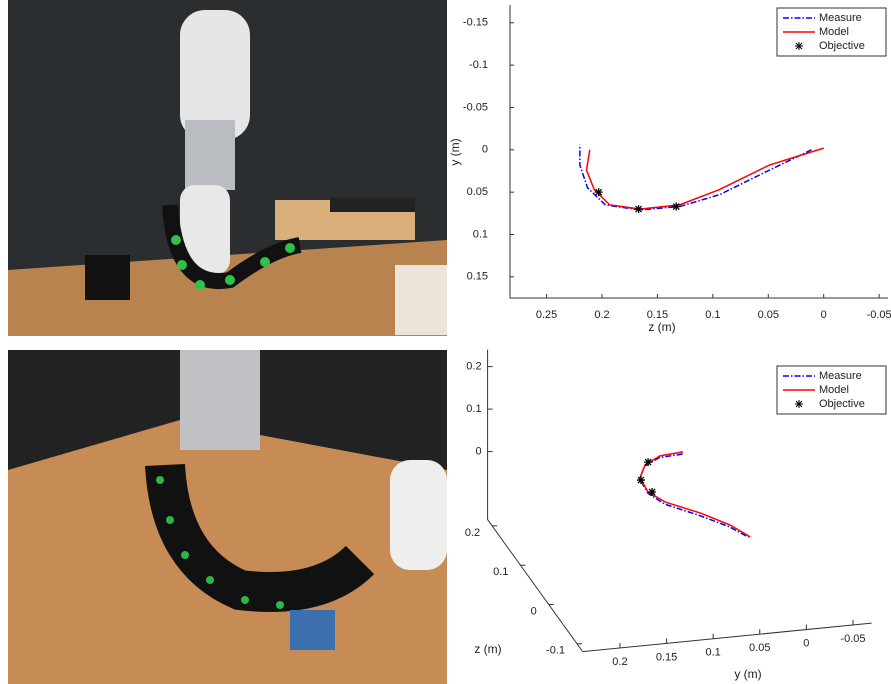 This screenshot has height=684, width=891. Describe the element at coordinates (472, 533) in the screenshot. I see `z-tick-label: 0.2` at that location.